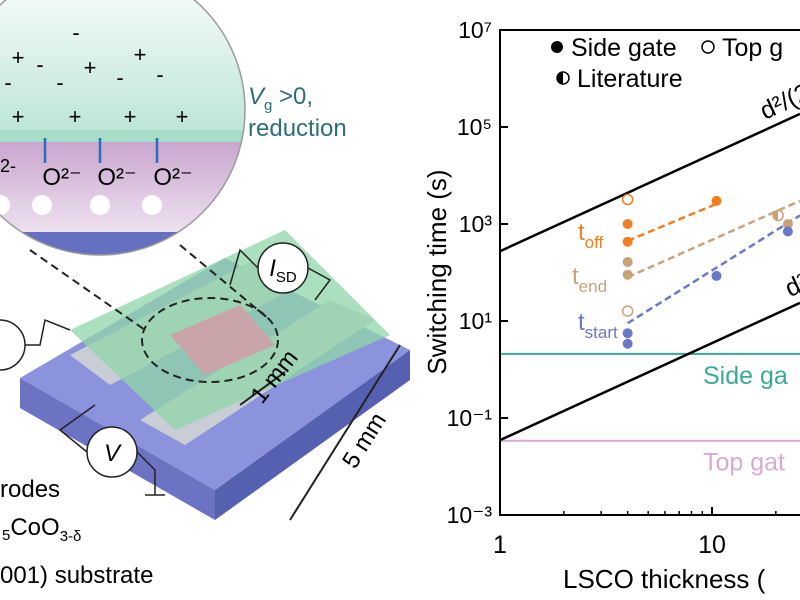 The width and height of the screenshot is (800, 600). I want to click on meter-label-sub: SD, so click(286, 277).